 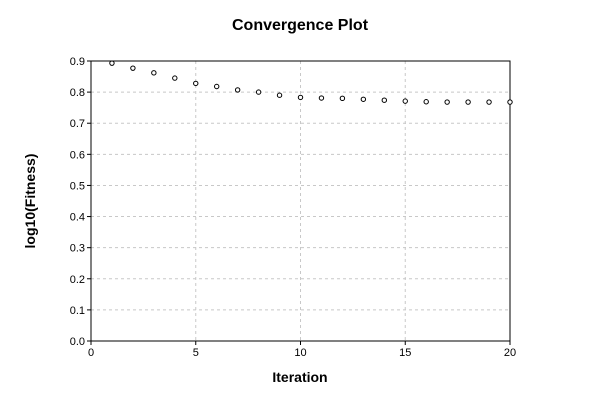 I want to click on data-points, so click(x=311, y=82).